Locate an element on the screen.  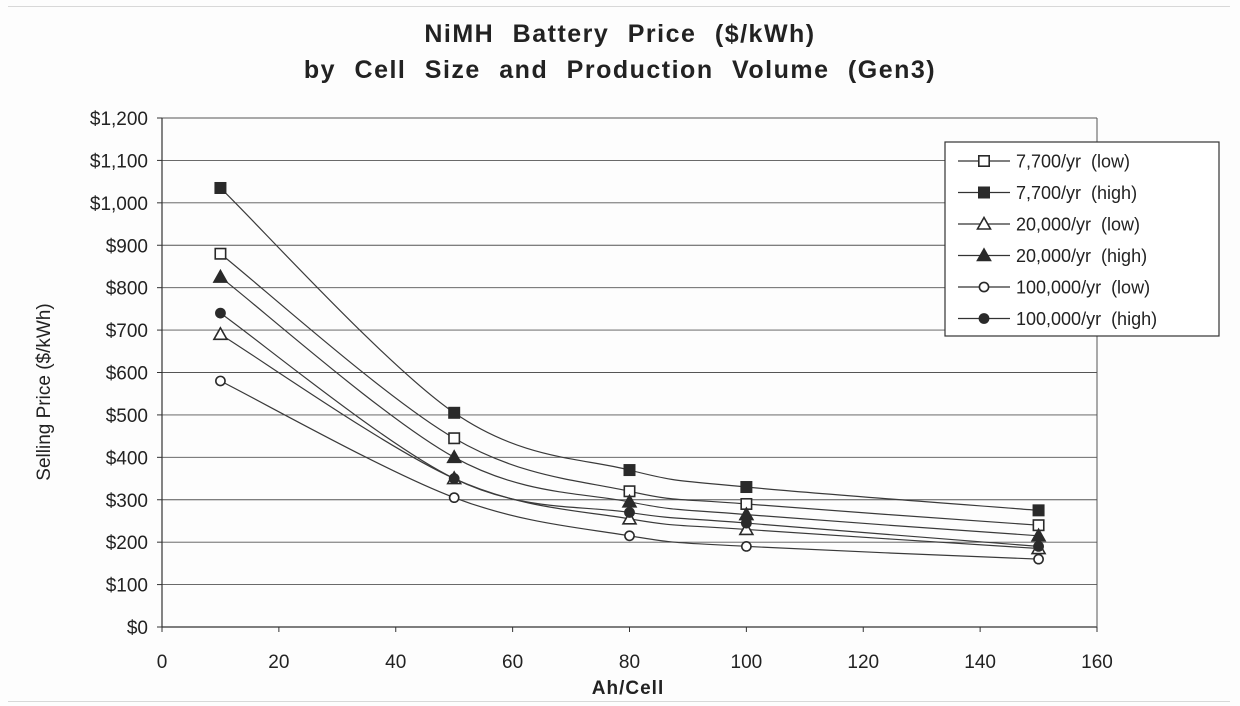
x-tick-label: 120 is located at coordinates (863, 662).